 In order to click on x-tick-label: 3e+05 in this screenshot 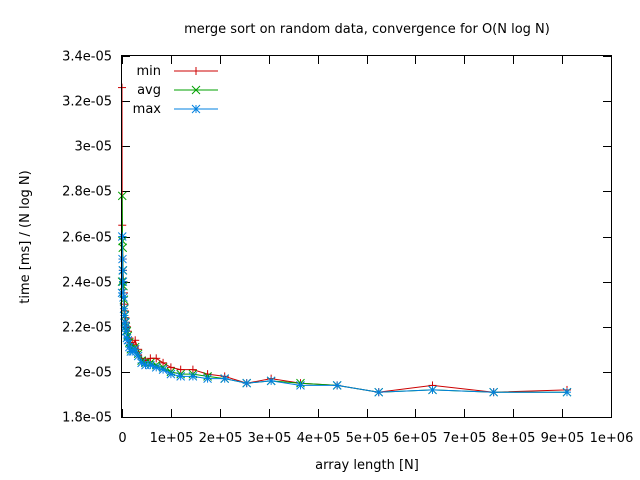, I will do `click(270, 438)`.